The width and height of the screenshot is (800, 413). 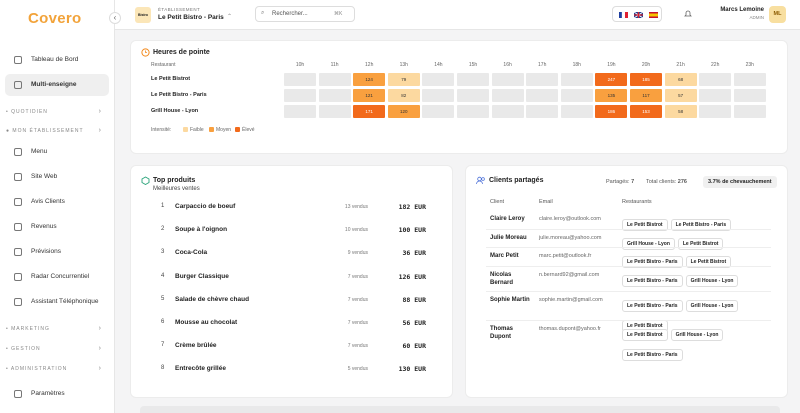 I want to click on hour-label: 17h, so click(x=542, y=65).